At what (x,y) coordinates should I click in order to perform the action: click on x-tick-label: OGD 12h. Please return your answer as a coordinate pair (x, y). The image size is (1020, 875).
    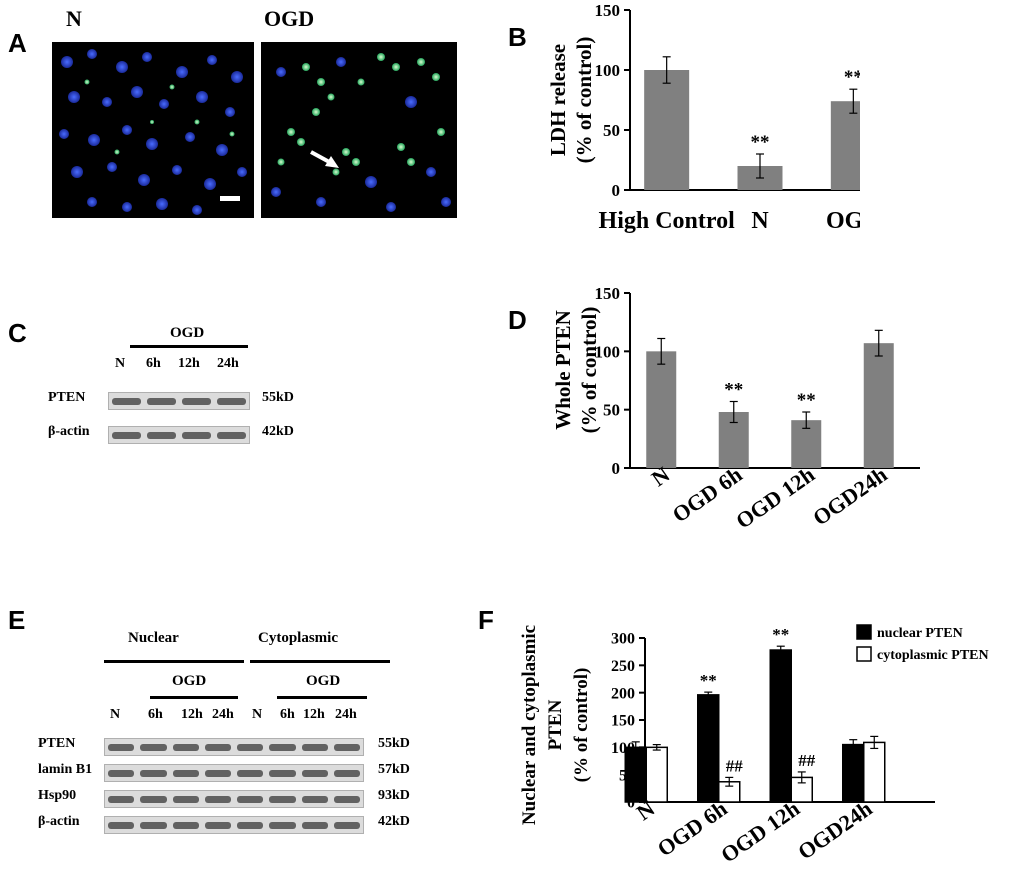
    Looking at the image, I should click on (760, 832).